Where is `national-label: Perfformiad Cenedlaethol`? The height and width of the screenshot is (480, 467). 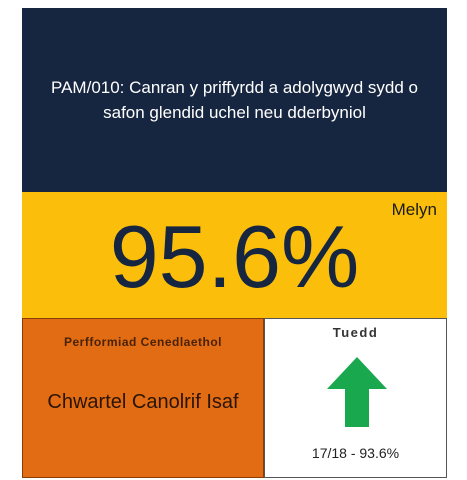 national-label: Perfformiad Cenedlaethol is located at coordinates (143, 342).